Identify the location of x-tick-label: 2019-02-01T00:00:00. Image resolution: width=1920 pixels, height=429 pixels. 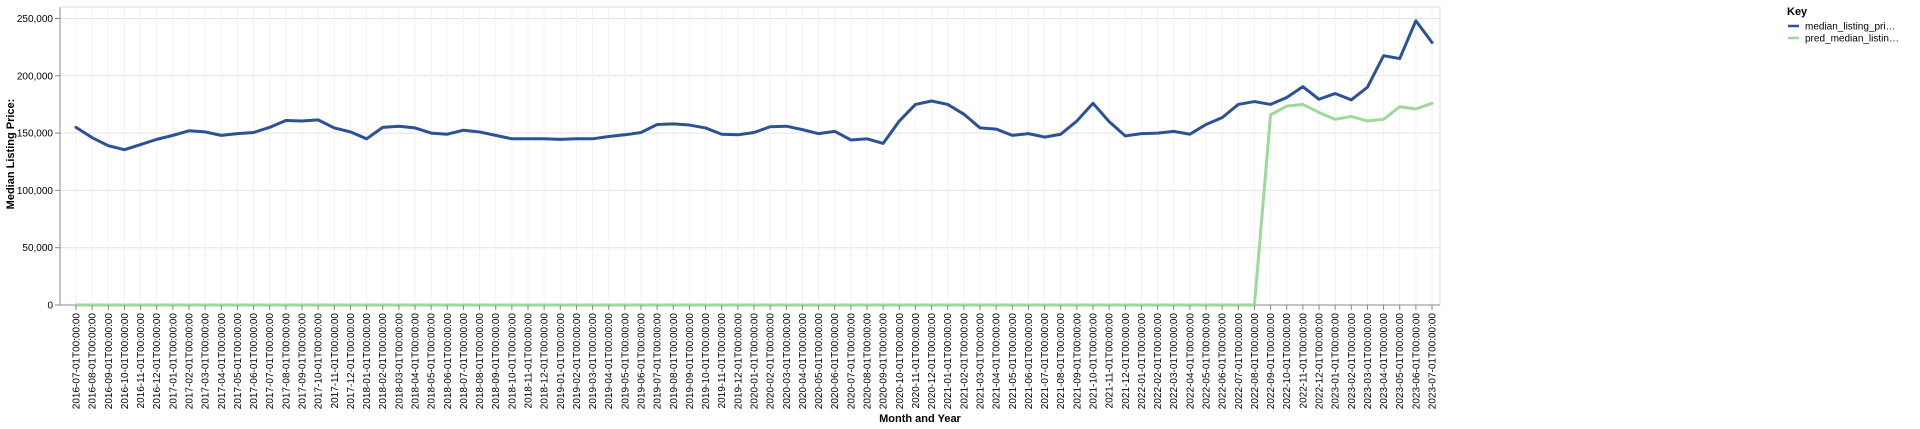
(577, 361).